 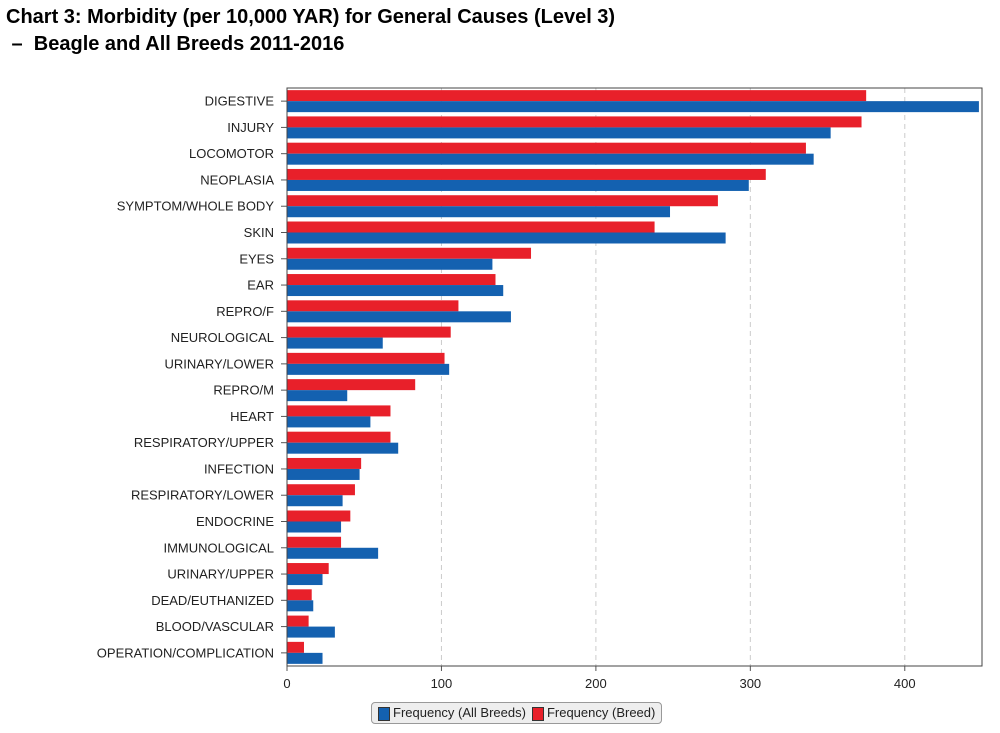 What do you see at coordinates (218, 547) in the screenshot?
I see `category-label: IMMUNOLOGICAL` at bounding box center [218, 547].